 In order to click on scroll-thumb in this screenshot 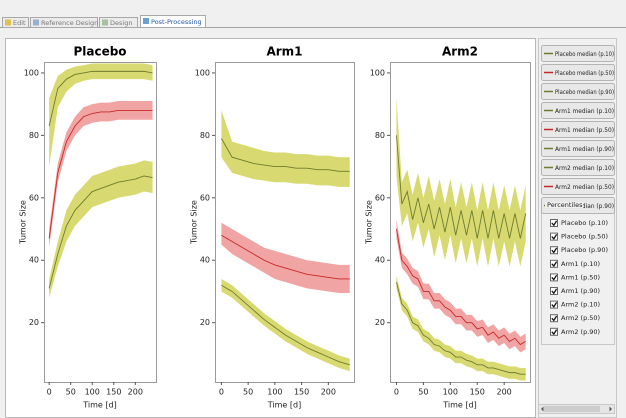, I will do `click(572, 409)`.